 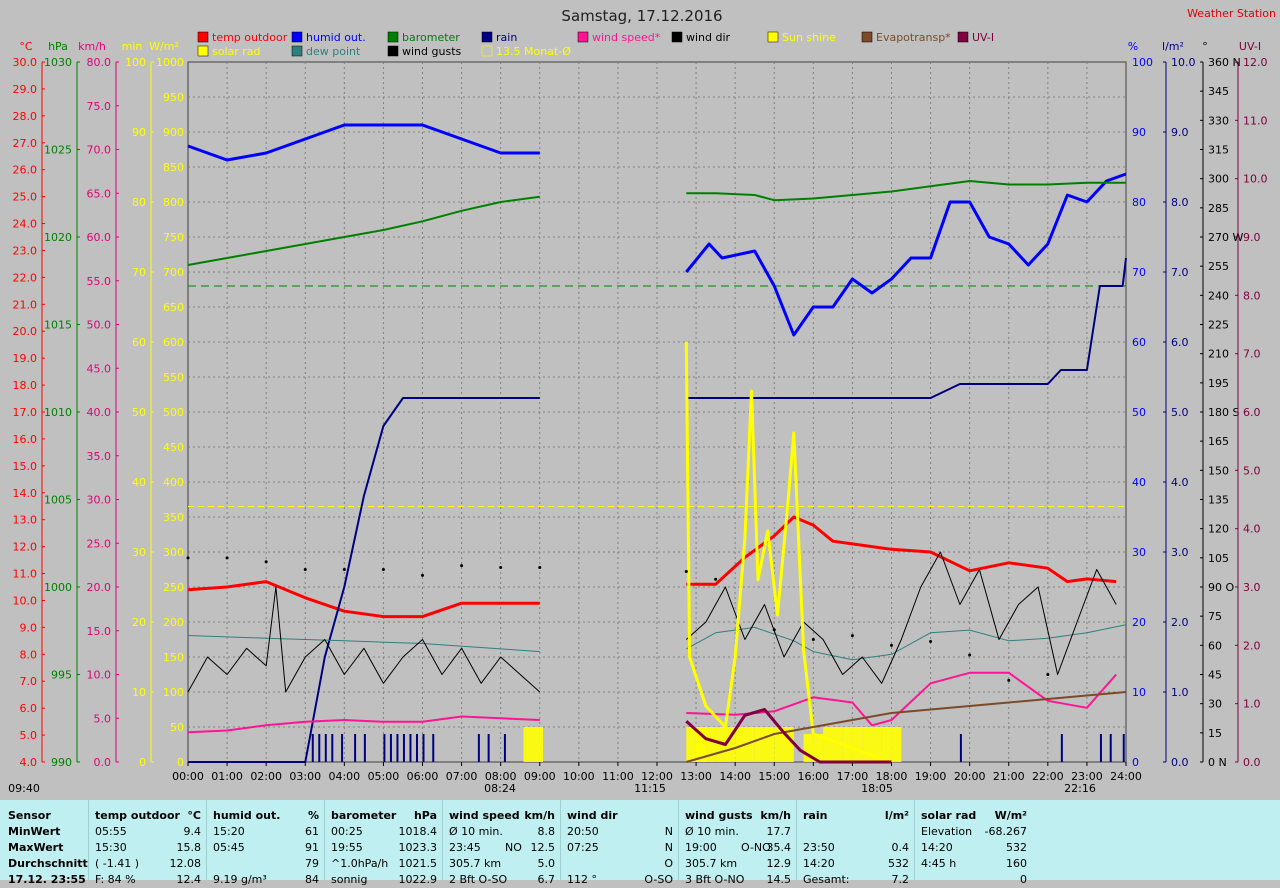 I want to click on time-tick-label: 12:00, so click(x=657, y=776).